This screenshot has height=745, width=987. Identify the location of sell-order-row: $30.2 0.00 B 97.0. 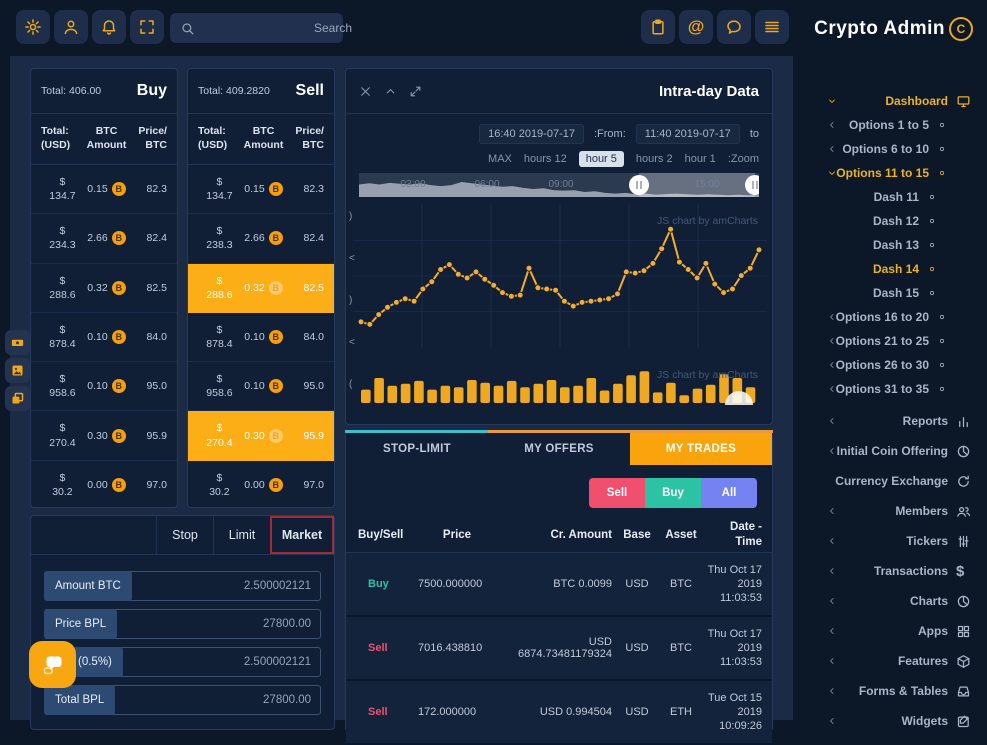
(261, 485).